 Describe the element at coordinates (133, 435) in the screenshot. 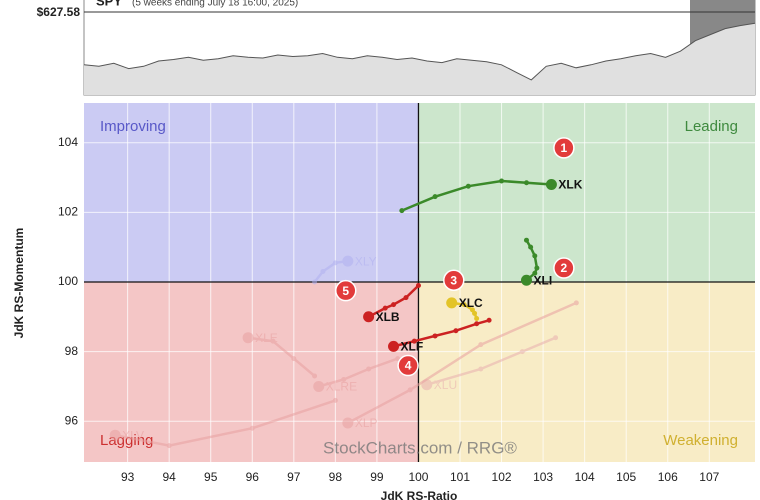

I see `series-label: XLV` at that location.